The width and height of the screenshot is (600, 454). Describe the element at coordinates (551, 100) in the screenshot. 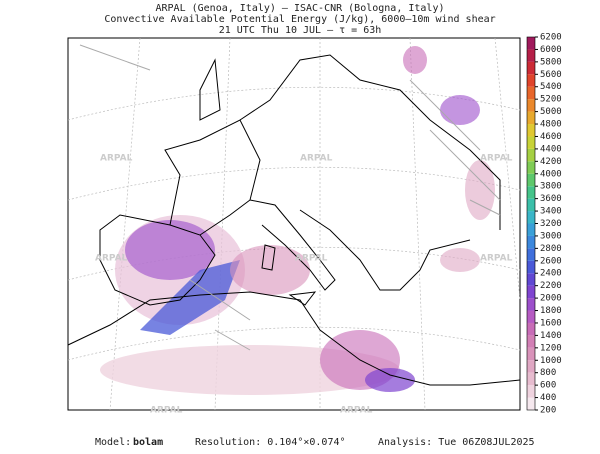

I see `colorbar-label: 5200` at that location.